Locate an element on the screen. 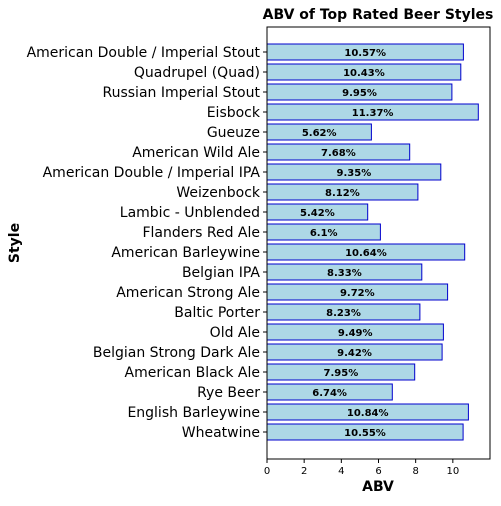 This screenshot has height=506, width=501. category-tick-label: American Wild Ale is located at coordinates (196, 153).